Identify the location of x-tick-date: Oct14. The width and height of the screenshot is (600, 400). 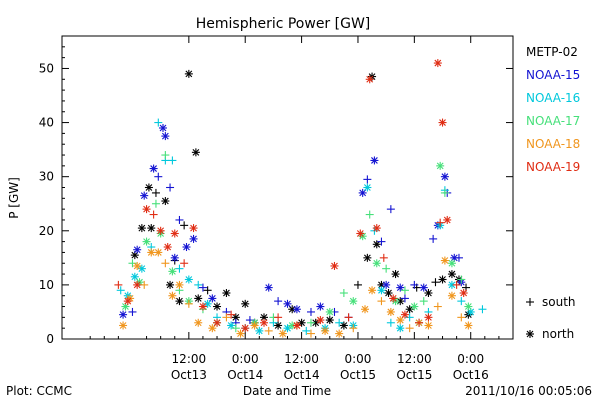
(302, 375).